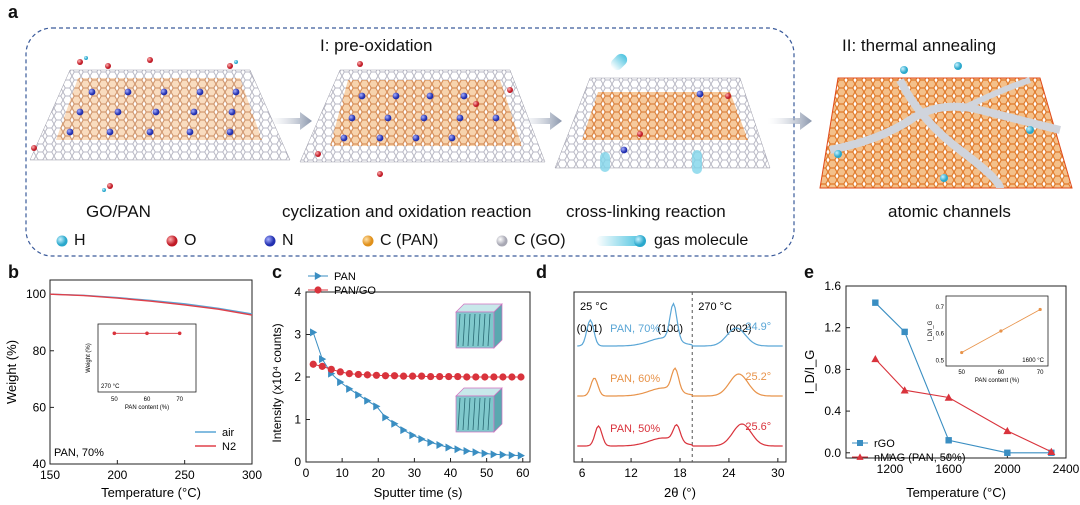 The image size is (1080, 505). Describe the element at coordinates (451, 473) in the screenshot. I see `c-xtick-label: 40` at that location.